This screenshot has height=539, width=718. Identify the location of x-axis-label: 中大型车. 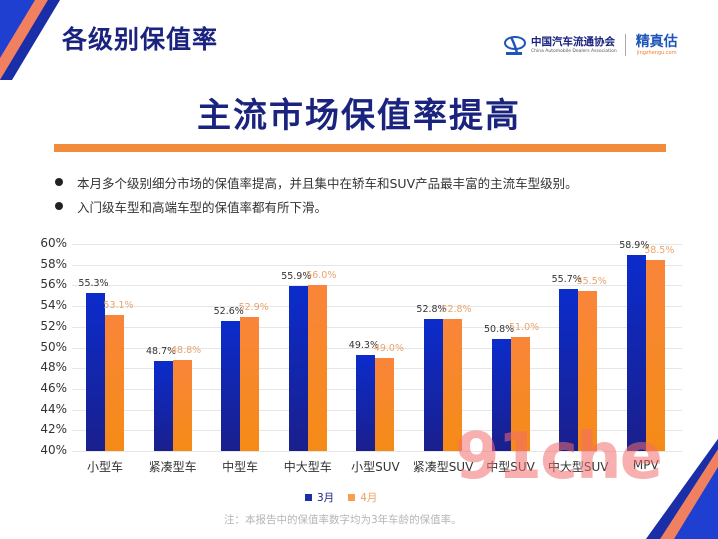
(307, 467).